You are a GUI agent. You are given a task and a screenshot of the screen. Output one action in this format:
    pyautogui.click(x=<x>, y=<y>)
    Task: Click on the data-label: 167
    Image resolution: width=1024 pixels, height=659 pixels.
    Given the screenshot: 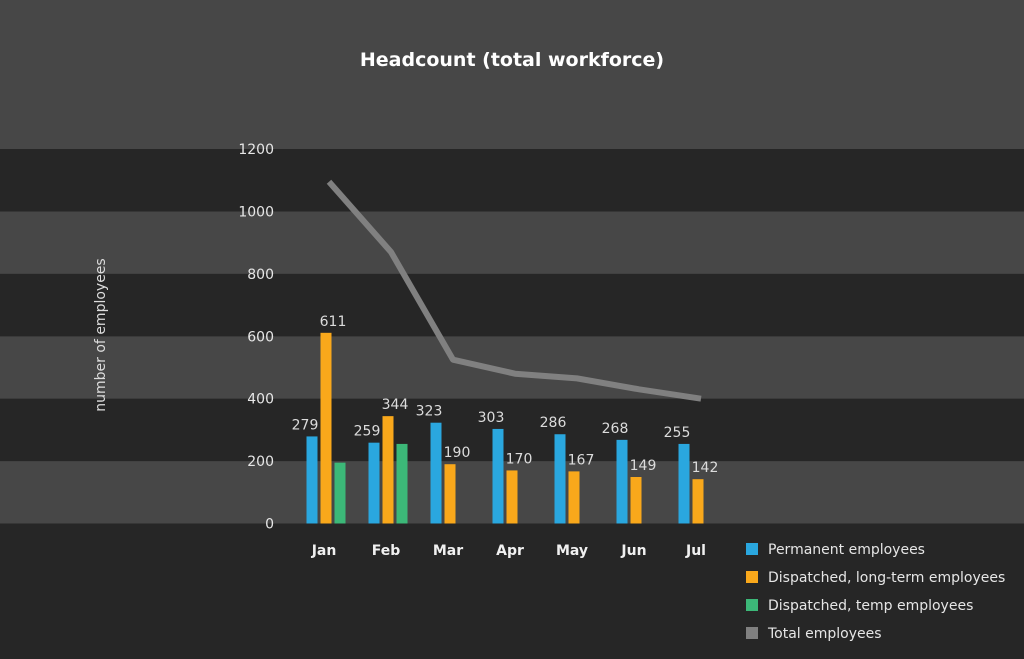 What is the action you would take?
    pyautogui.click(x=581, y=460)
    